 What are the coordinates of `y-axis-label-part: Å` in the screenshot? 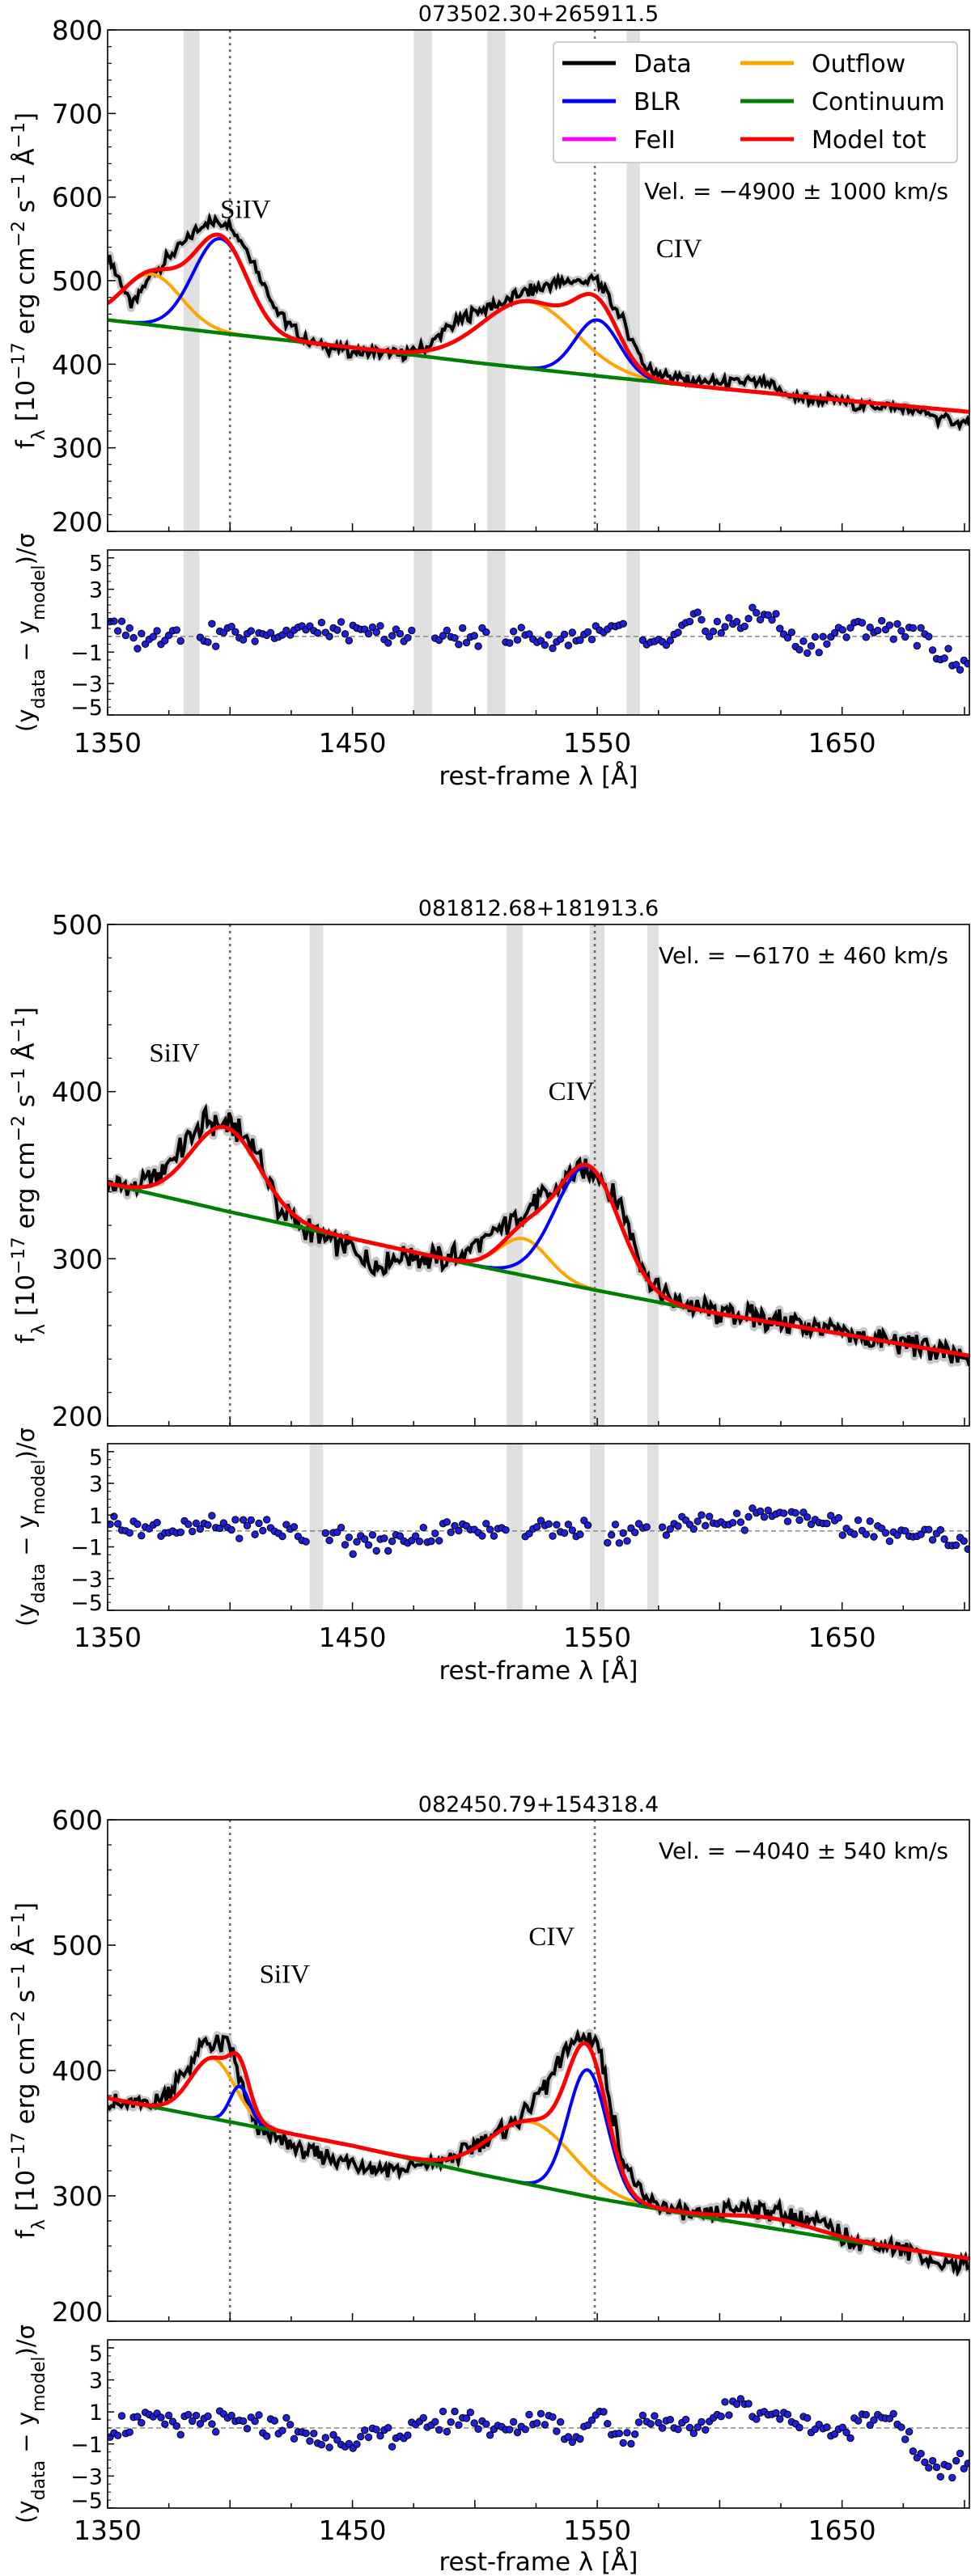 It's located at (26, 1056).